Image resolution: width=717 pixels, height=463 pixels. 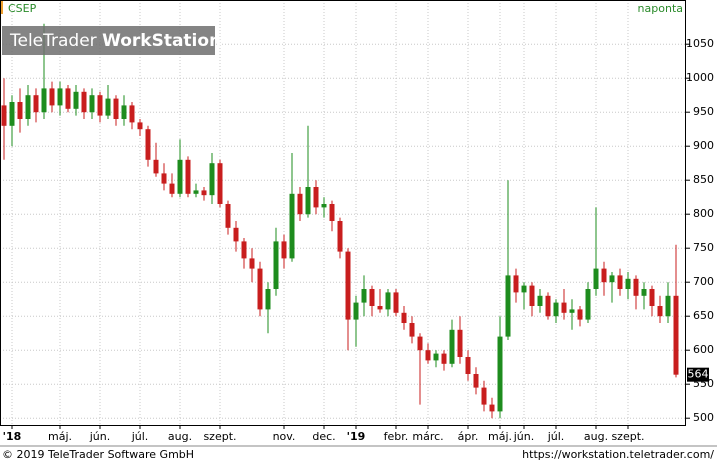 What do you see at coordinates (703, 111) in the screenshot?
I see `y-tick-label: 950` at bounding box center [703, 111].